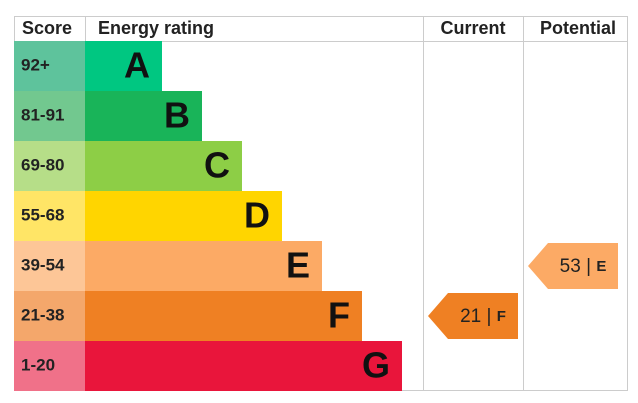 The image size is (638, 403). Describe the element at coordinates (578, 28) in the screenshot. I see `header-potential: Potential` at that location.